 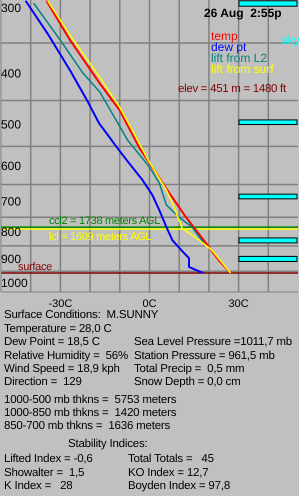 What do you see at coordinates (100, 237) in the screenshot?
I see `annotation: lcl = 1609 meters AGL` at bounding box center [100, 237].